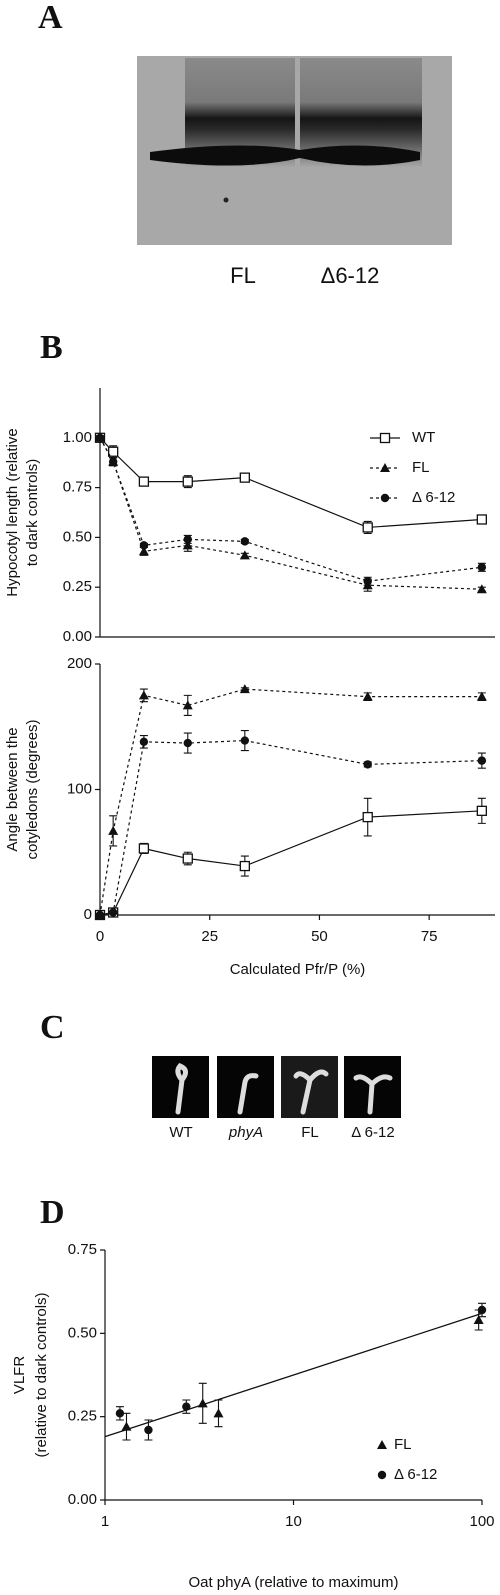  Describe the element at coordinates (12, 789) in the screenshot. I see `y-axis-label: Angle between the` at that location.